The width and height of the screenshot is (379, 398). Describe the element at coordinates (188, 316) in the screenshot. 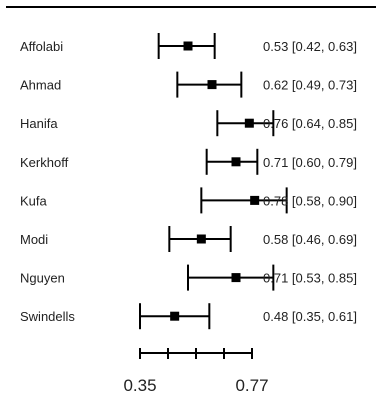

I see `study-row: Swindells 0.48 [0.35, 0.61]` at that location.